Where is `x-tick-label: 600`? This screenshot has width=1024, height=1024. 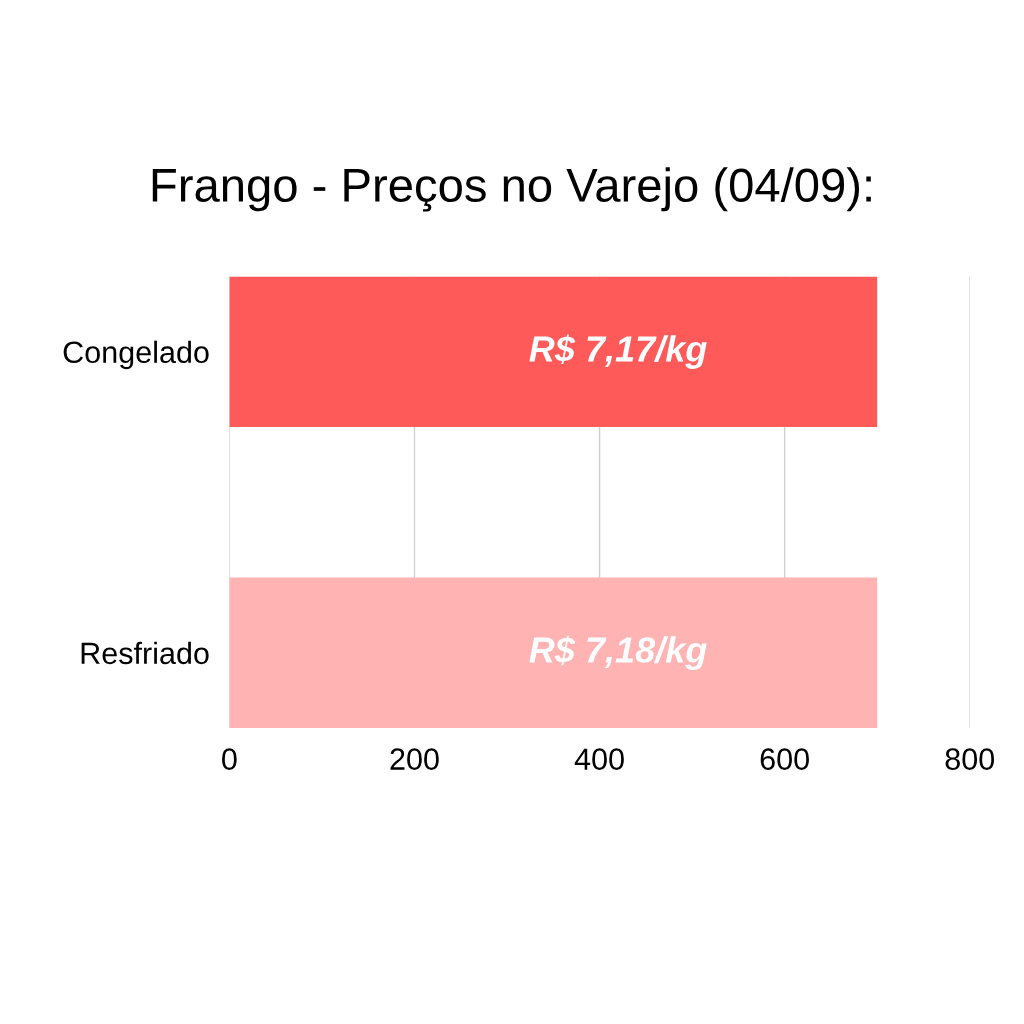
x-tick-label: 600 is located at coordinates (784, 759).